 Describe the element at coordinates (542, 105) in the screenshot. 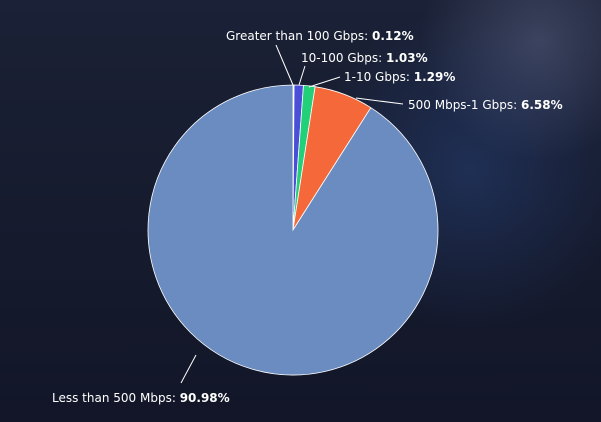

I see `label-value: 6.58%` at that location.